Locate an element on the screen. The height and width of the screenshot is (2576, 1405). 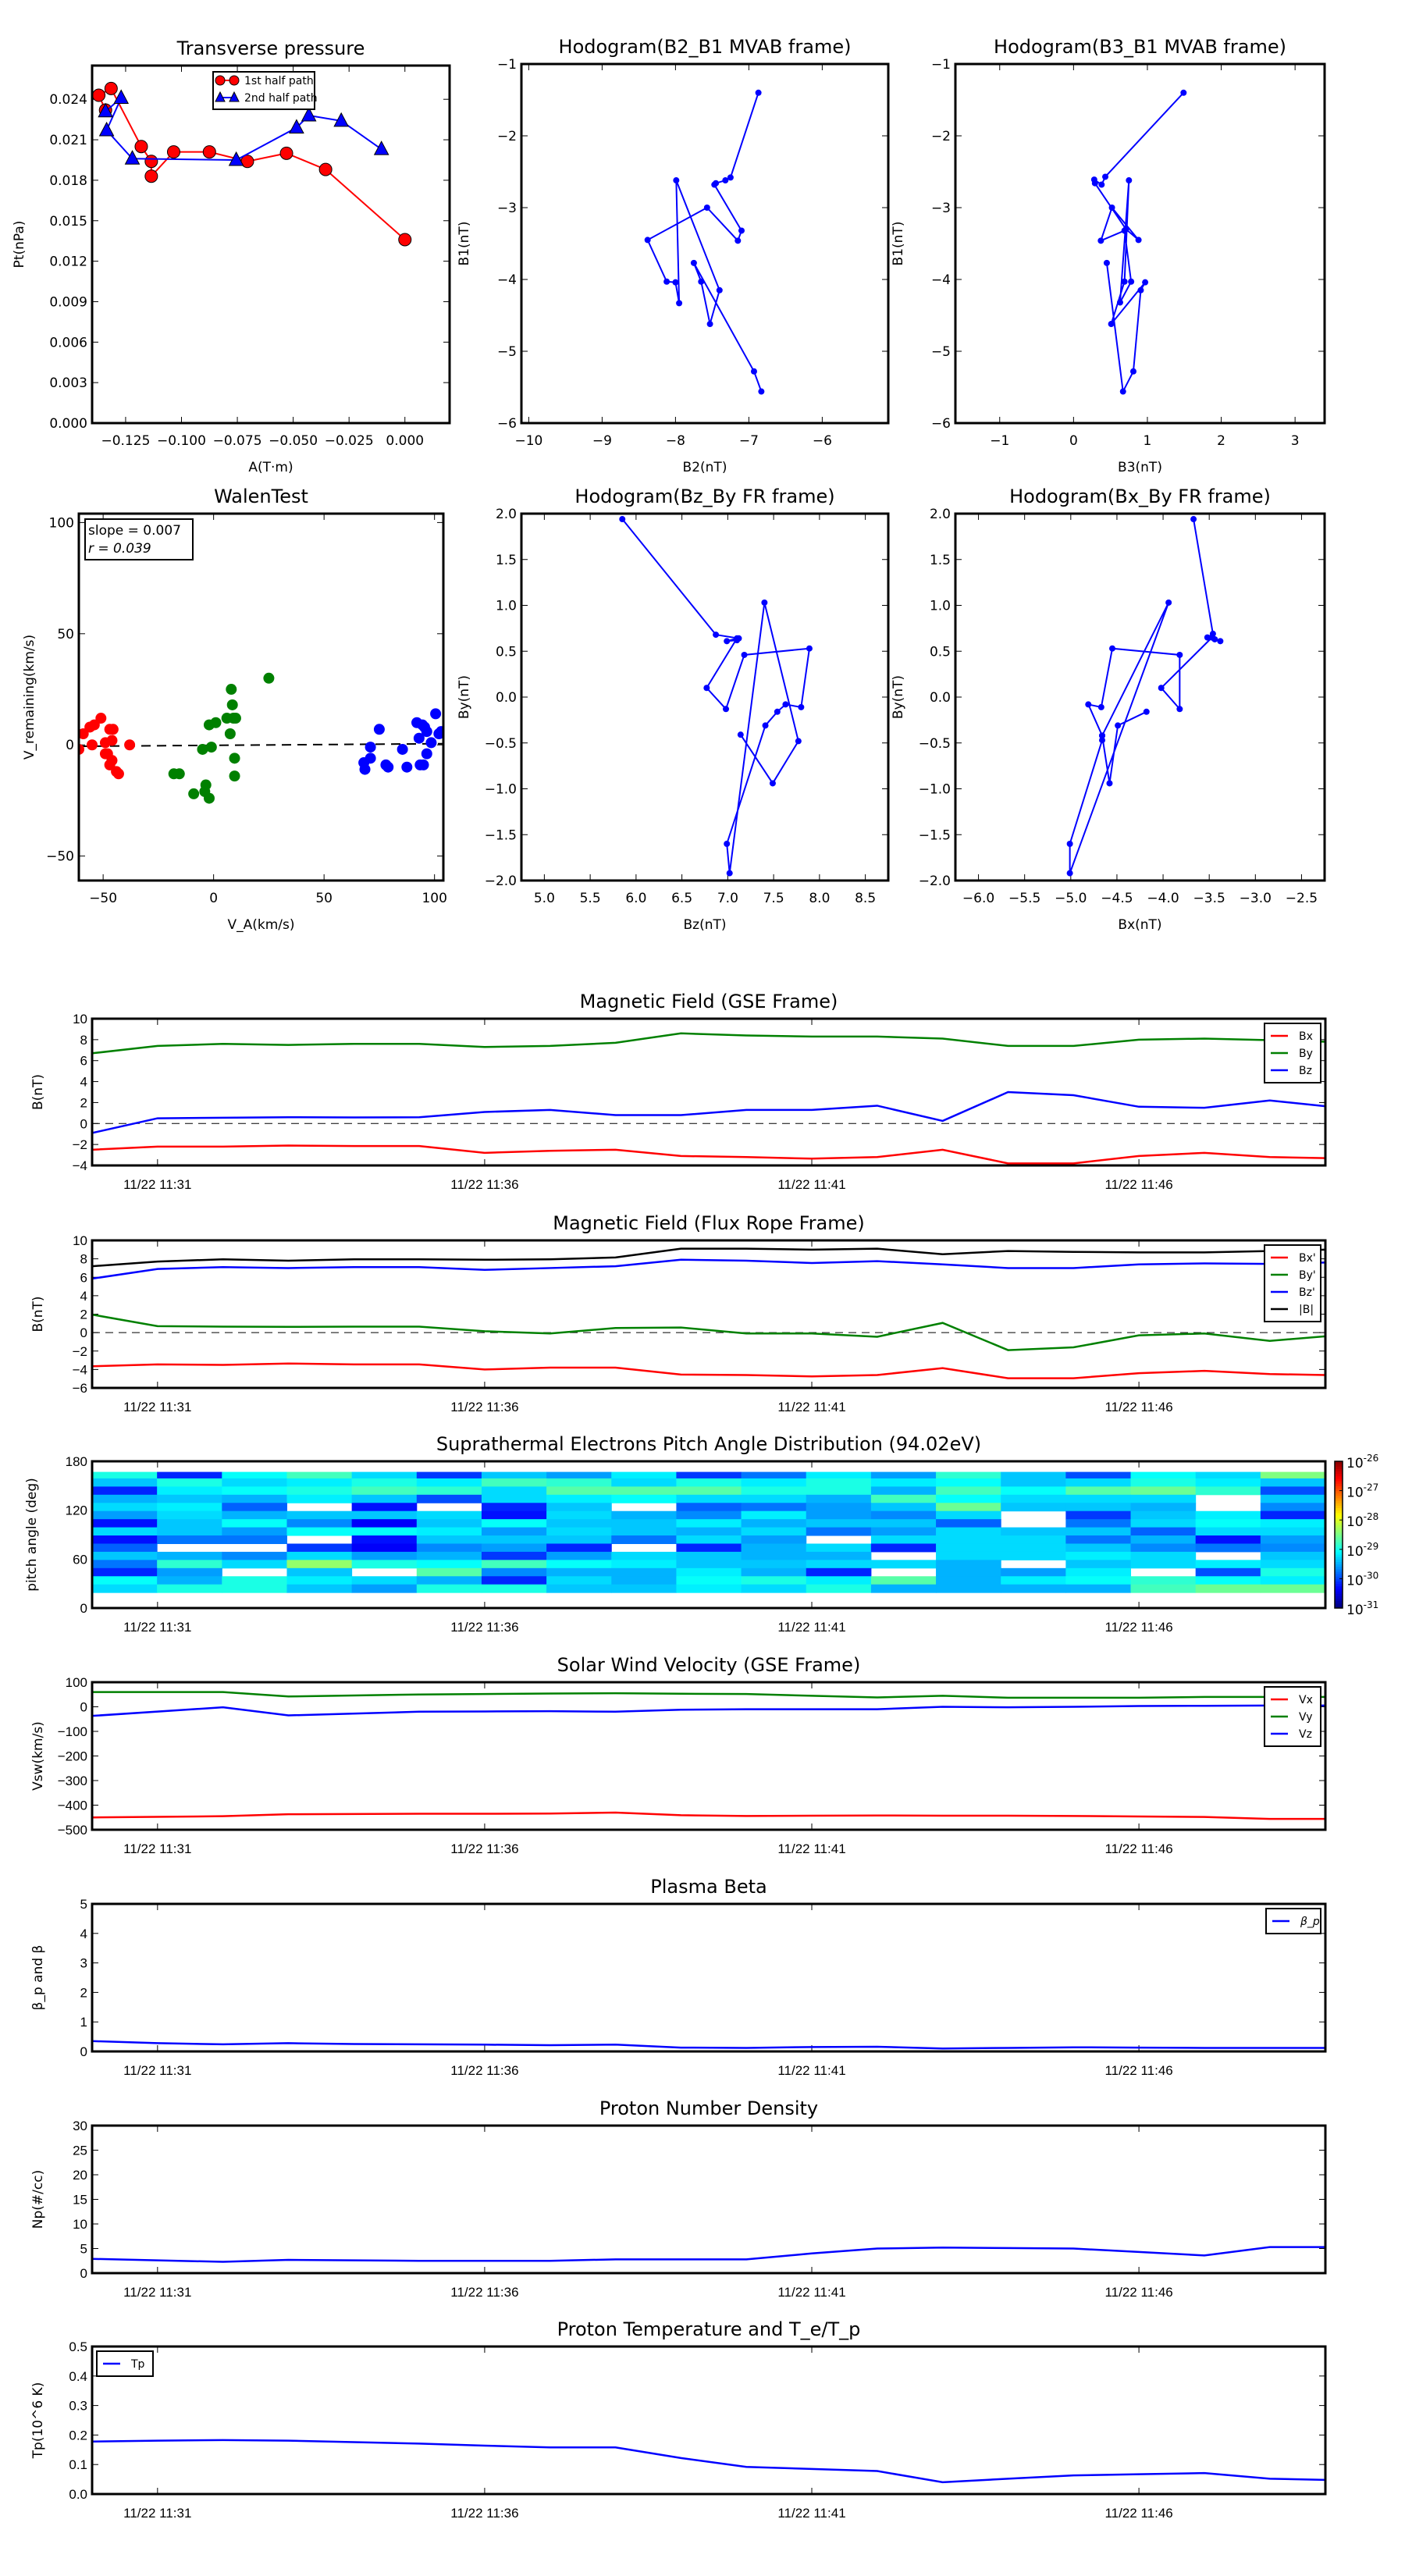
y-tick-label: 50 is located at coordinates (65, 634).